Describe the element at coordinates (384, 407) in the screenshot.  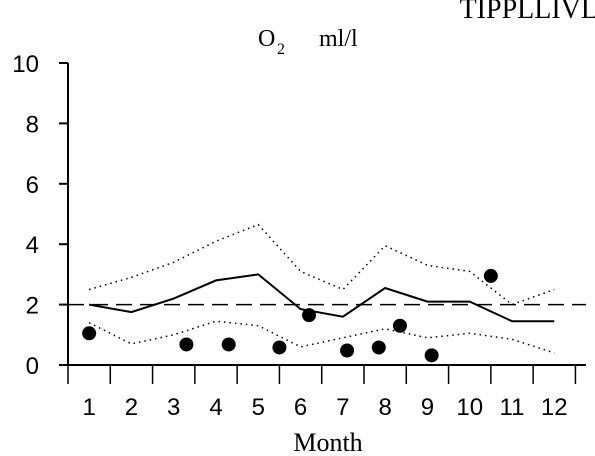
I see `x-tick-label: 8` at that location.